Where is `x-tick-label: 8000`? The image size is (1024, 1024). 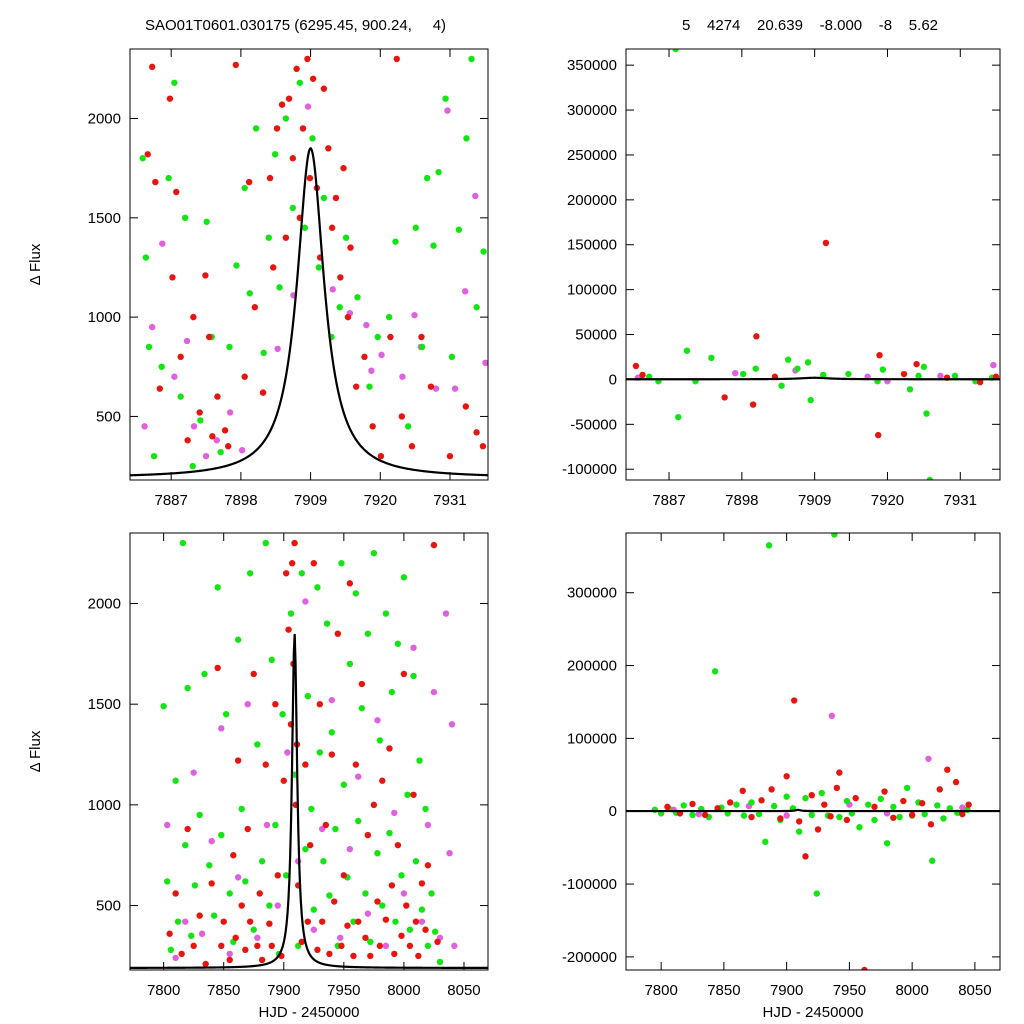
x-tick-label: 8000 is located at coordinates (911, 990).